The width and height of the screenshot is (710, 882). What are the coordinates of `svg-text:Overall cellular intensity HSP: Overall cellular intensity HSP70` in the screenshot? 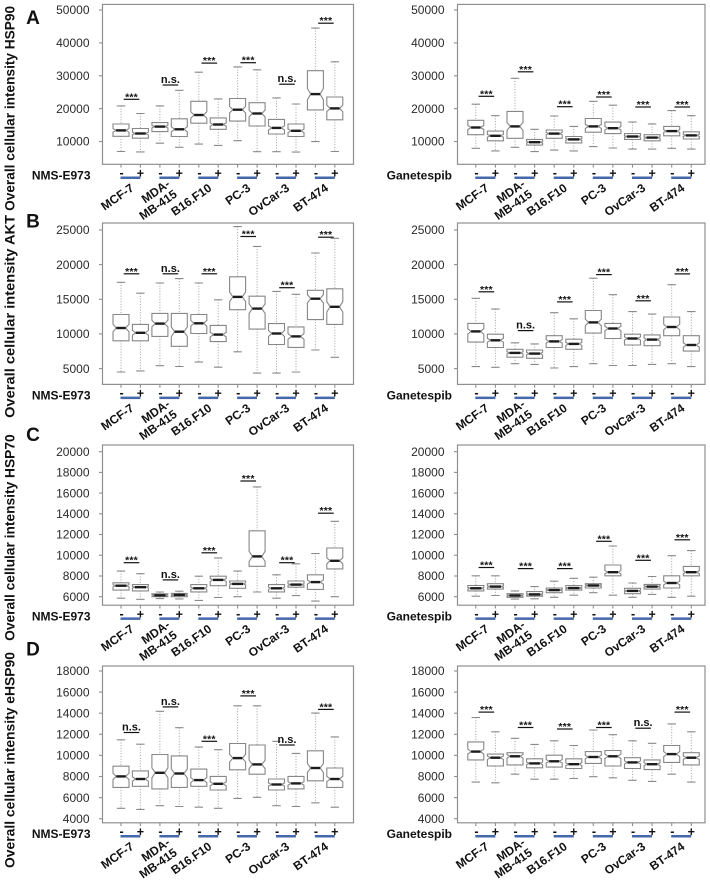 It's located at (10, 537).